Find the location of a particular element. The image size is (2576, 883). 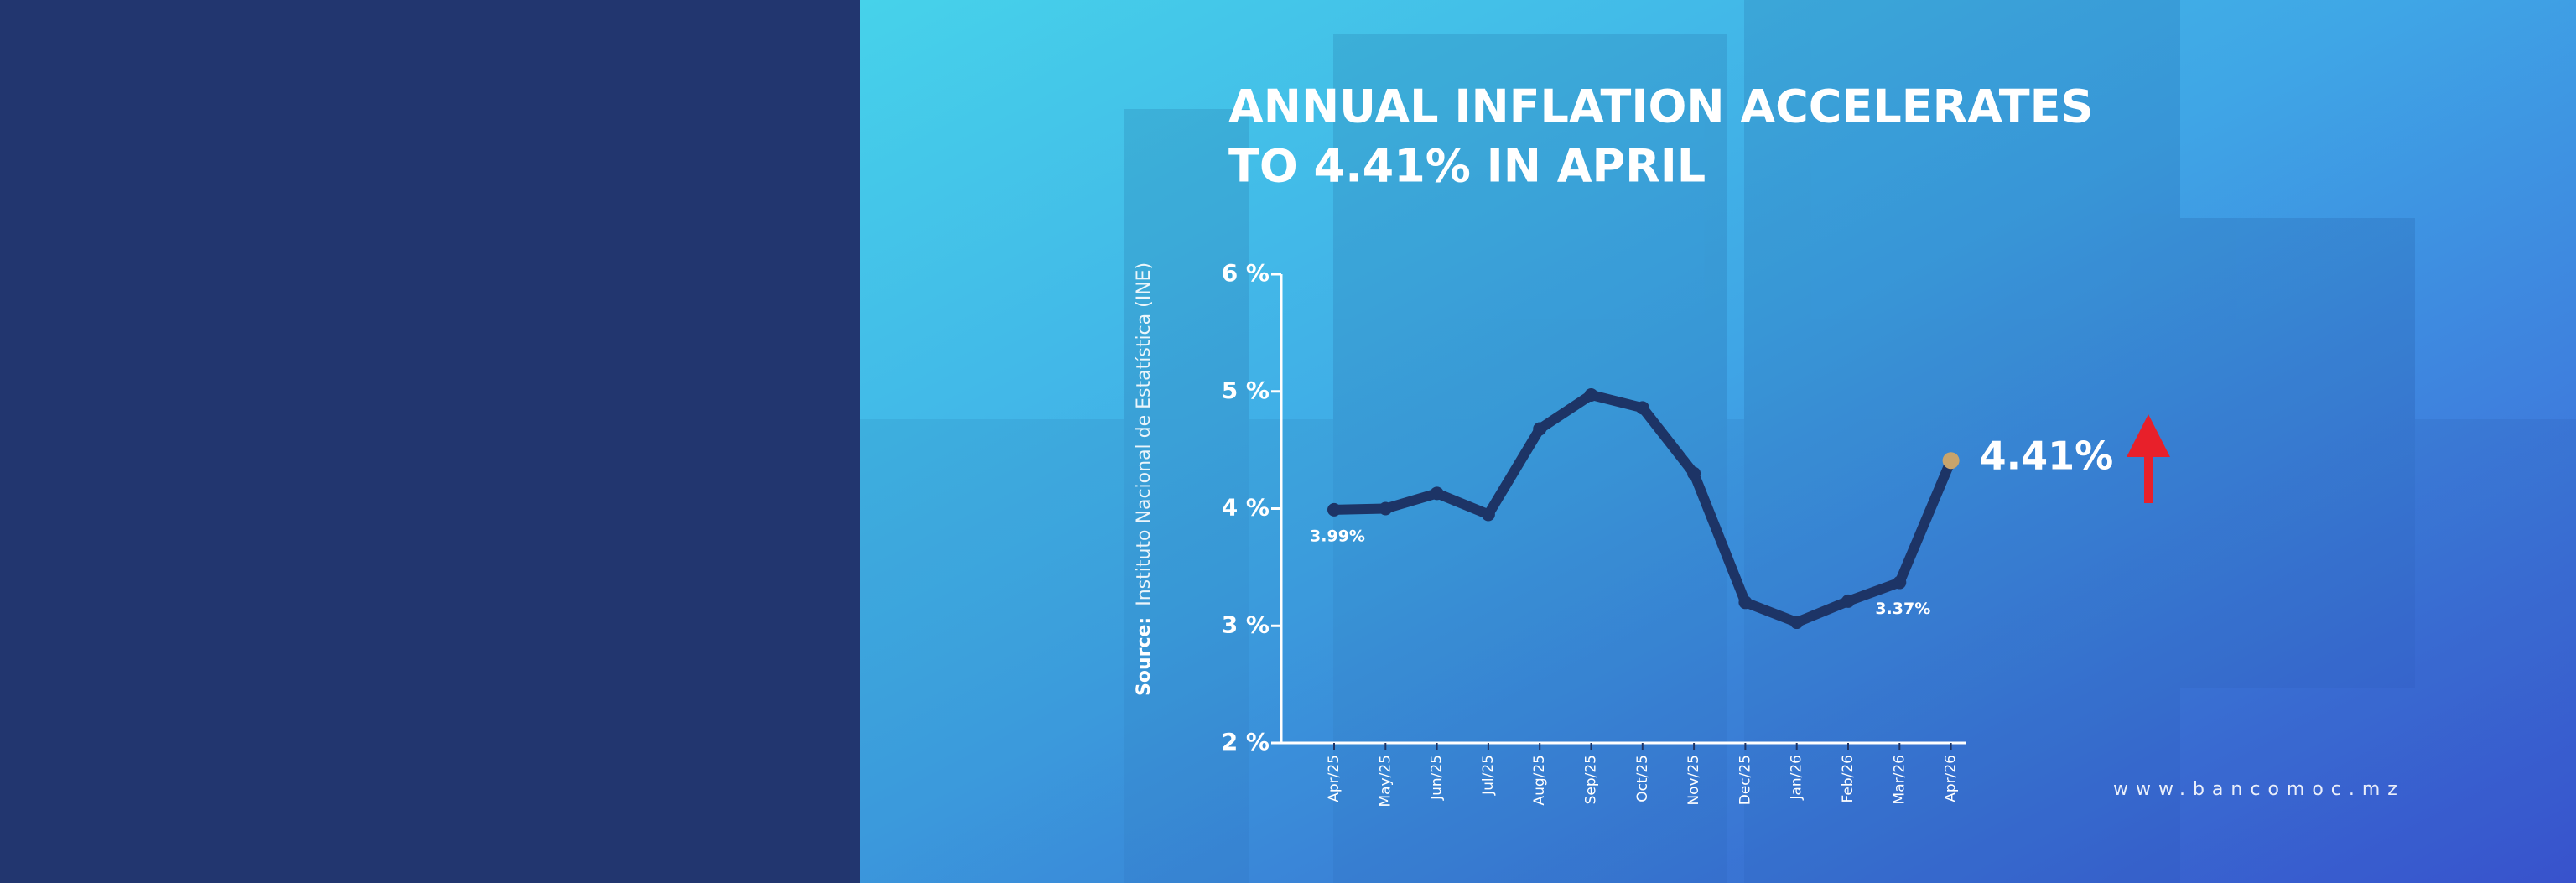

x-tick-label: Jan/26 is located at coordinates (1797, 778).